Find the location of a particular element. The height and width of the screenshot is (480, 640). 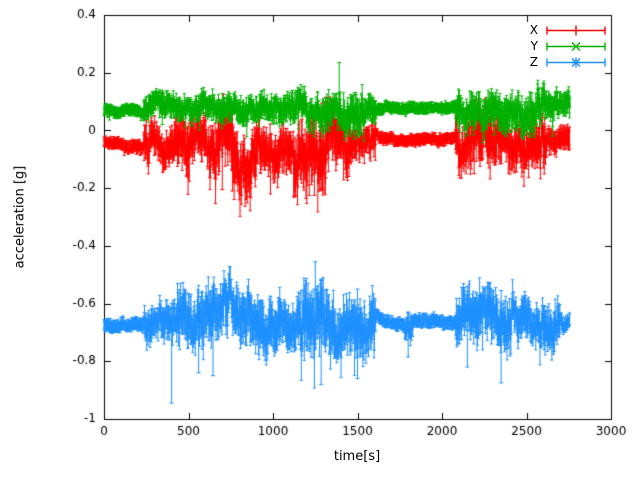

legend-item: X is located at coordinates (568, 30).